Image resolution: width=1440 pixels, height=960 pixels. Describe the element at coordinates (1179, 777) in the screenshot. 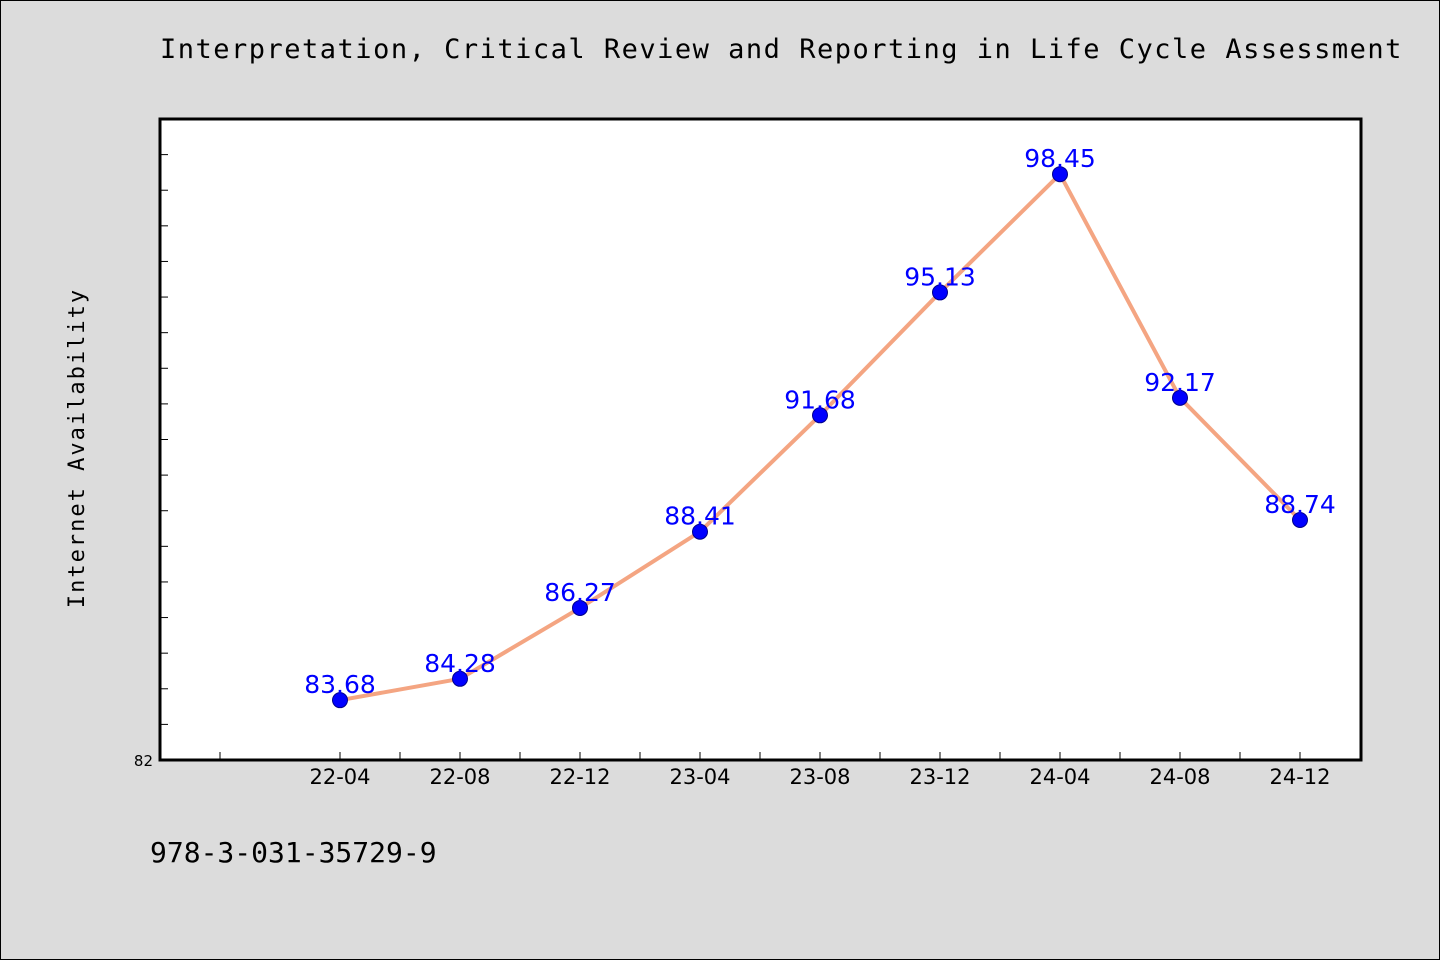

I see `x-tick-label: 24-08` at that location.